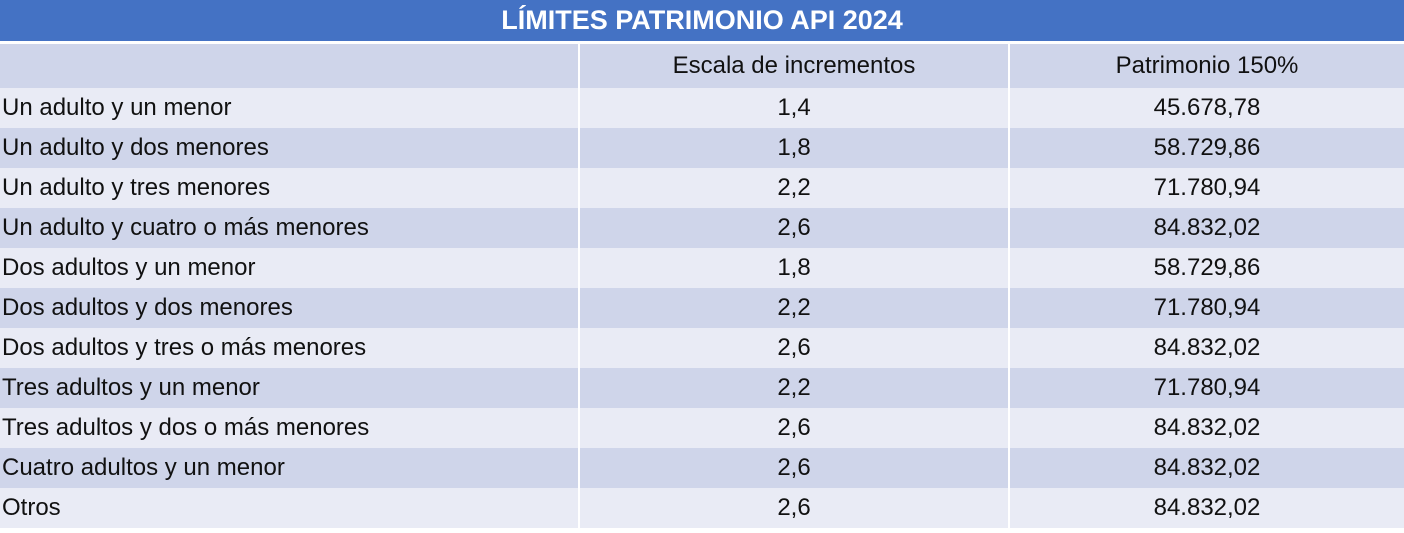  What do you see at coordinates (290, 268) in the screenshot?
I see `row-label: Dos adultos y un menor` at bounding box center [290, 268].